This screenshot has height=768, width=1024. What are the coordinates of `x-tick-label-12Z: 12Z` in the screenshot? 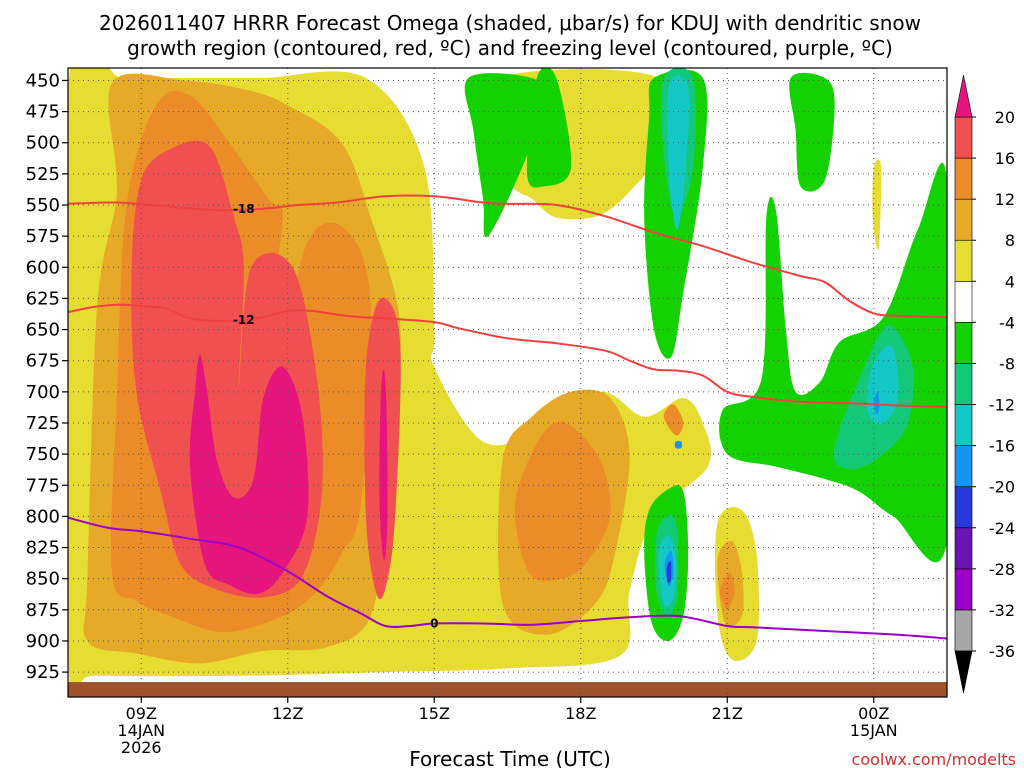 It's located at (287, 713).